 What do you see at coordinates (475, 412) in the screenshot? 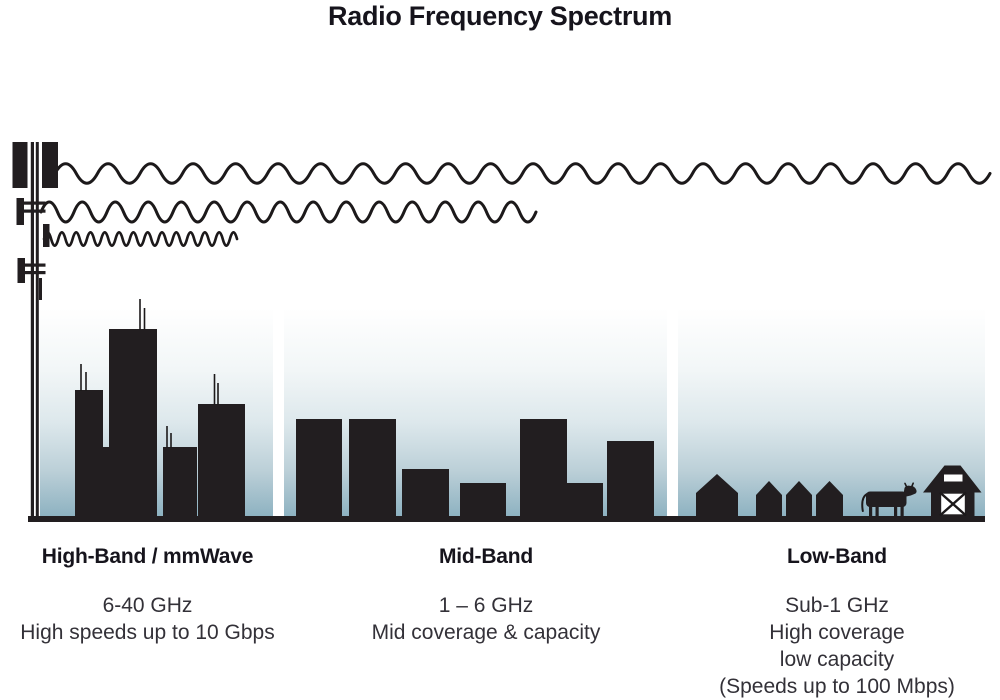
I see `midband-panel` at bounding box center [475, 412].